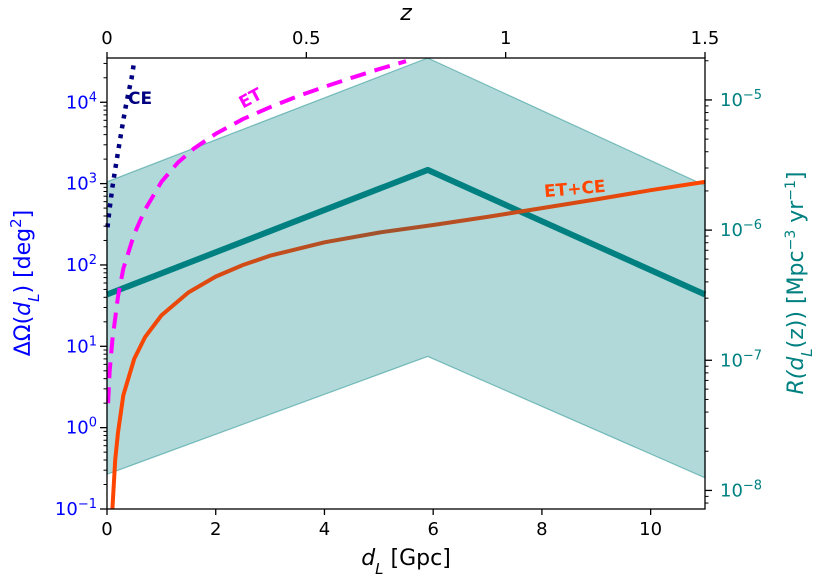 The image size is (813, 576). Describe the element at coordinates (741, 490) in the screenshot. I see `right-tick-label: 10⁻⁸` at that location.